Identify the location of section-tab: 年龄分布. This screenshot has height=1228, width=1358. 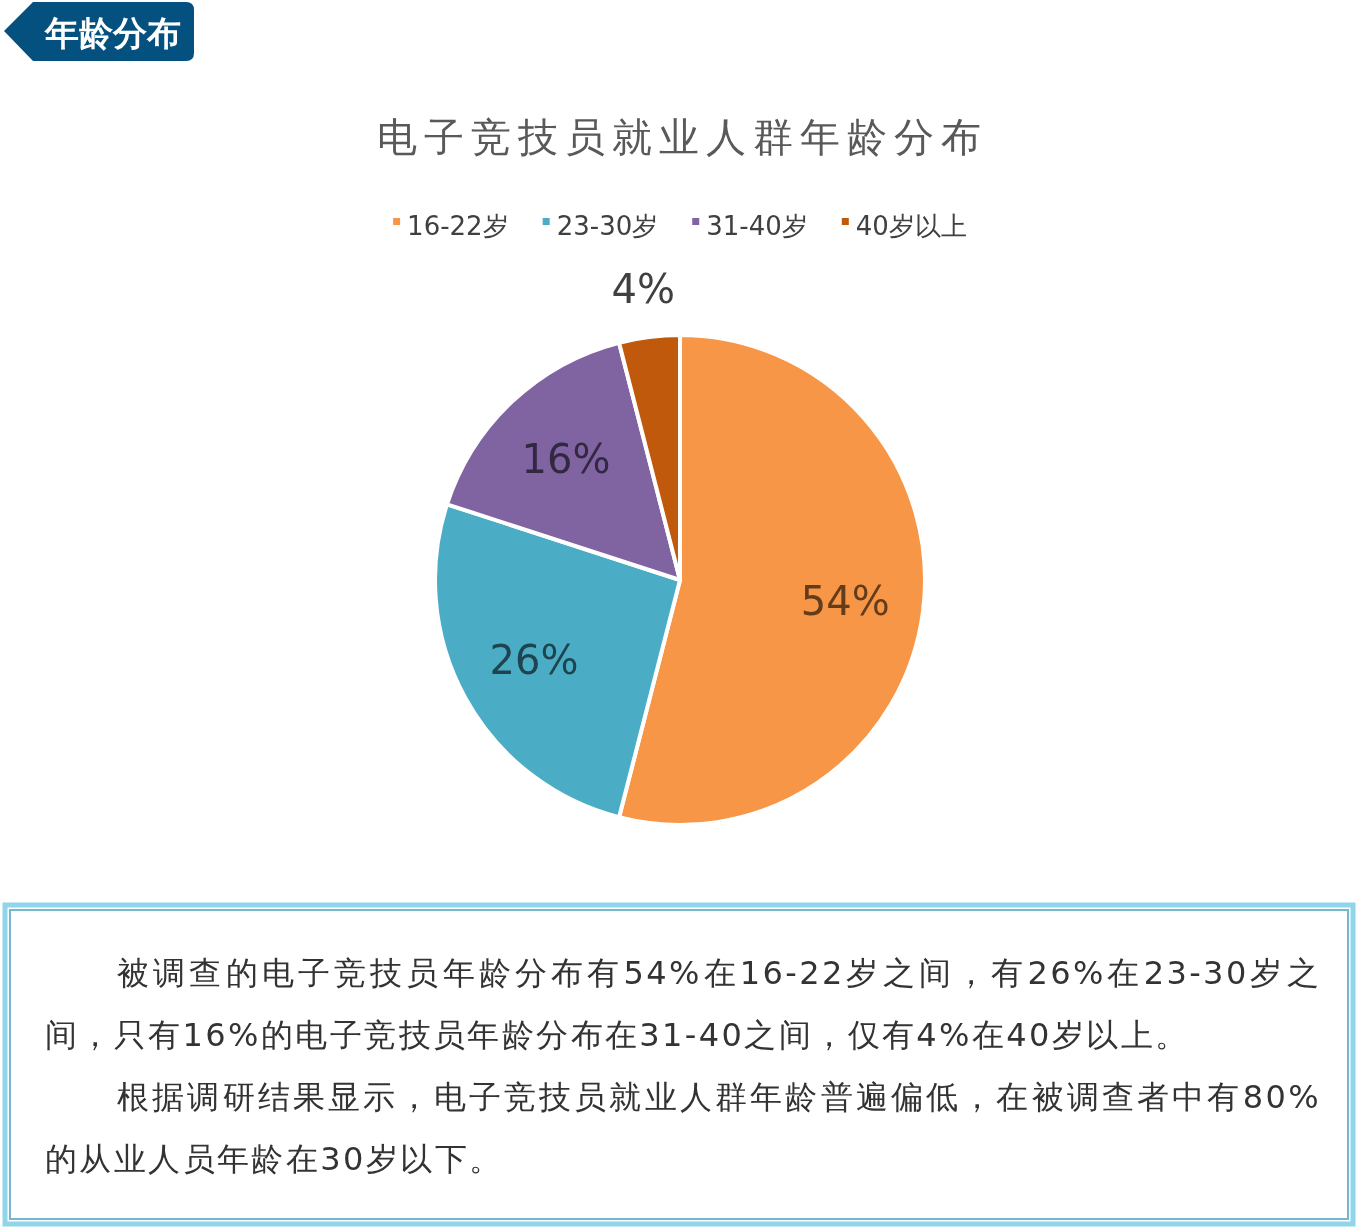
(99, 31).